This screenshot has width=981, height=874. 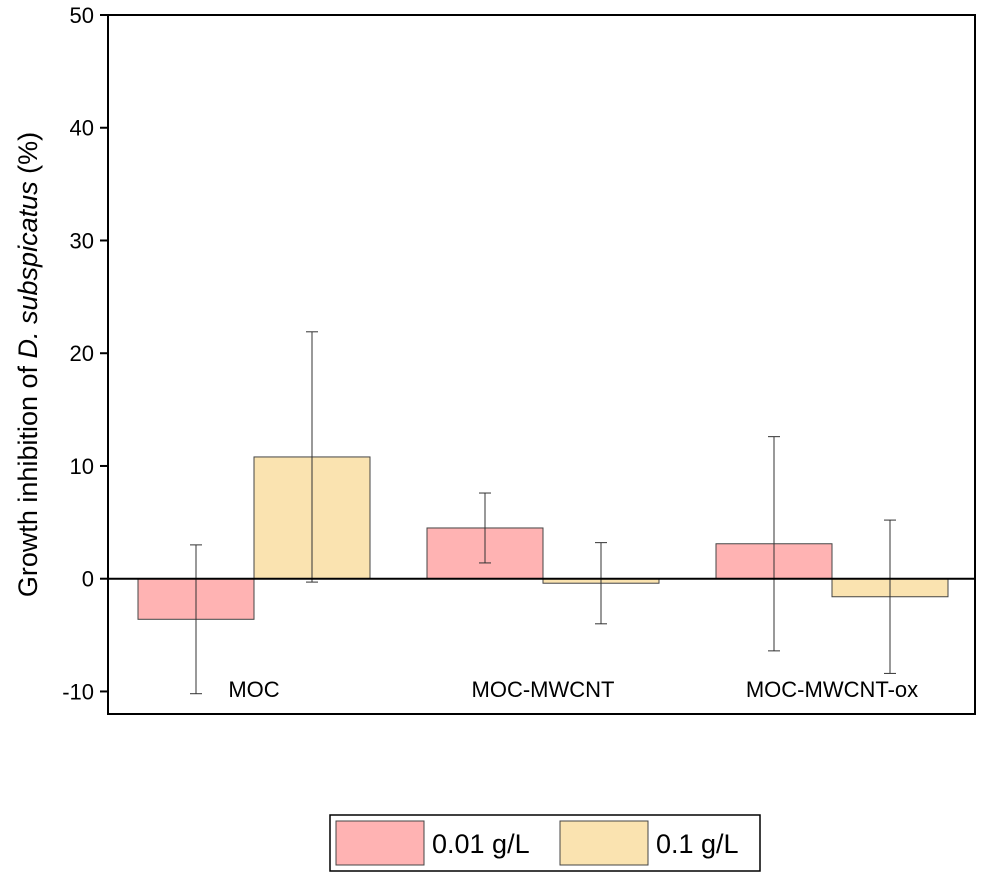 I want to click on legend-label-1: 0.1 g/L, so click(x=697, y=844).